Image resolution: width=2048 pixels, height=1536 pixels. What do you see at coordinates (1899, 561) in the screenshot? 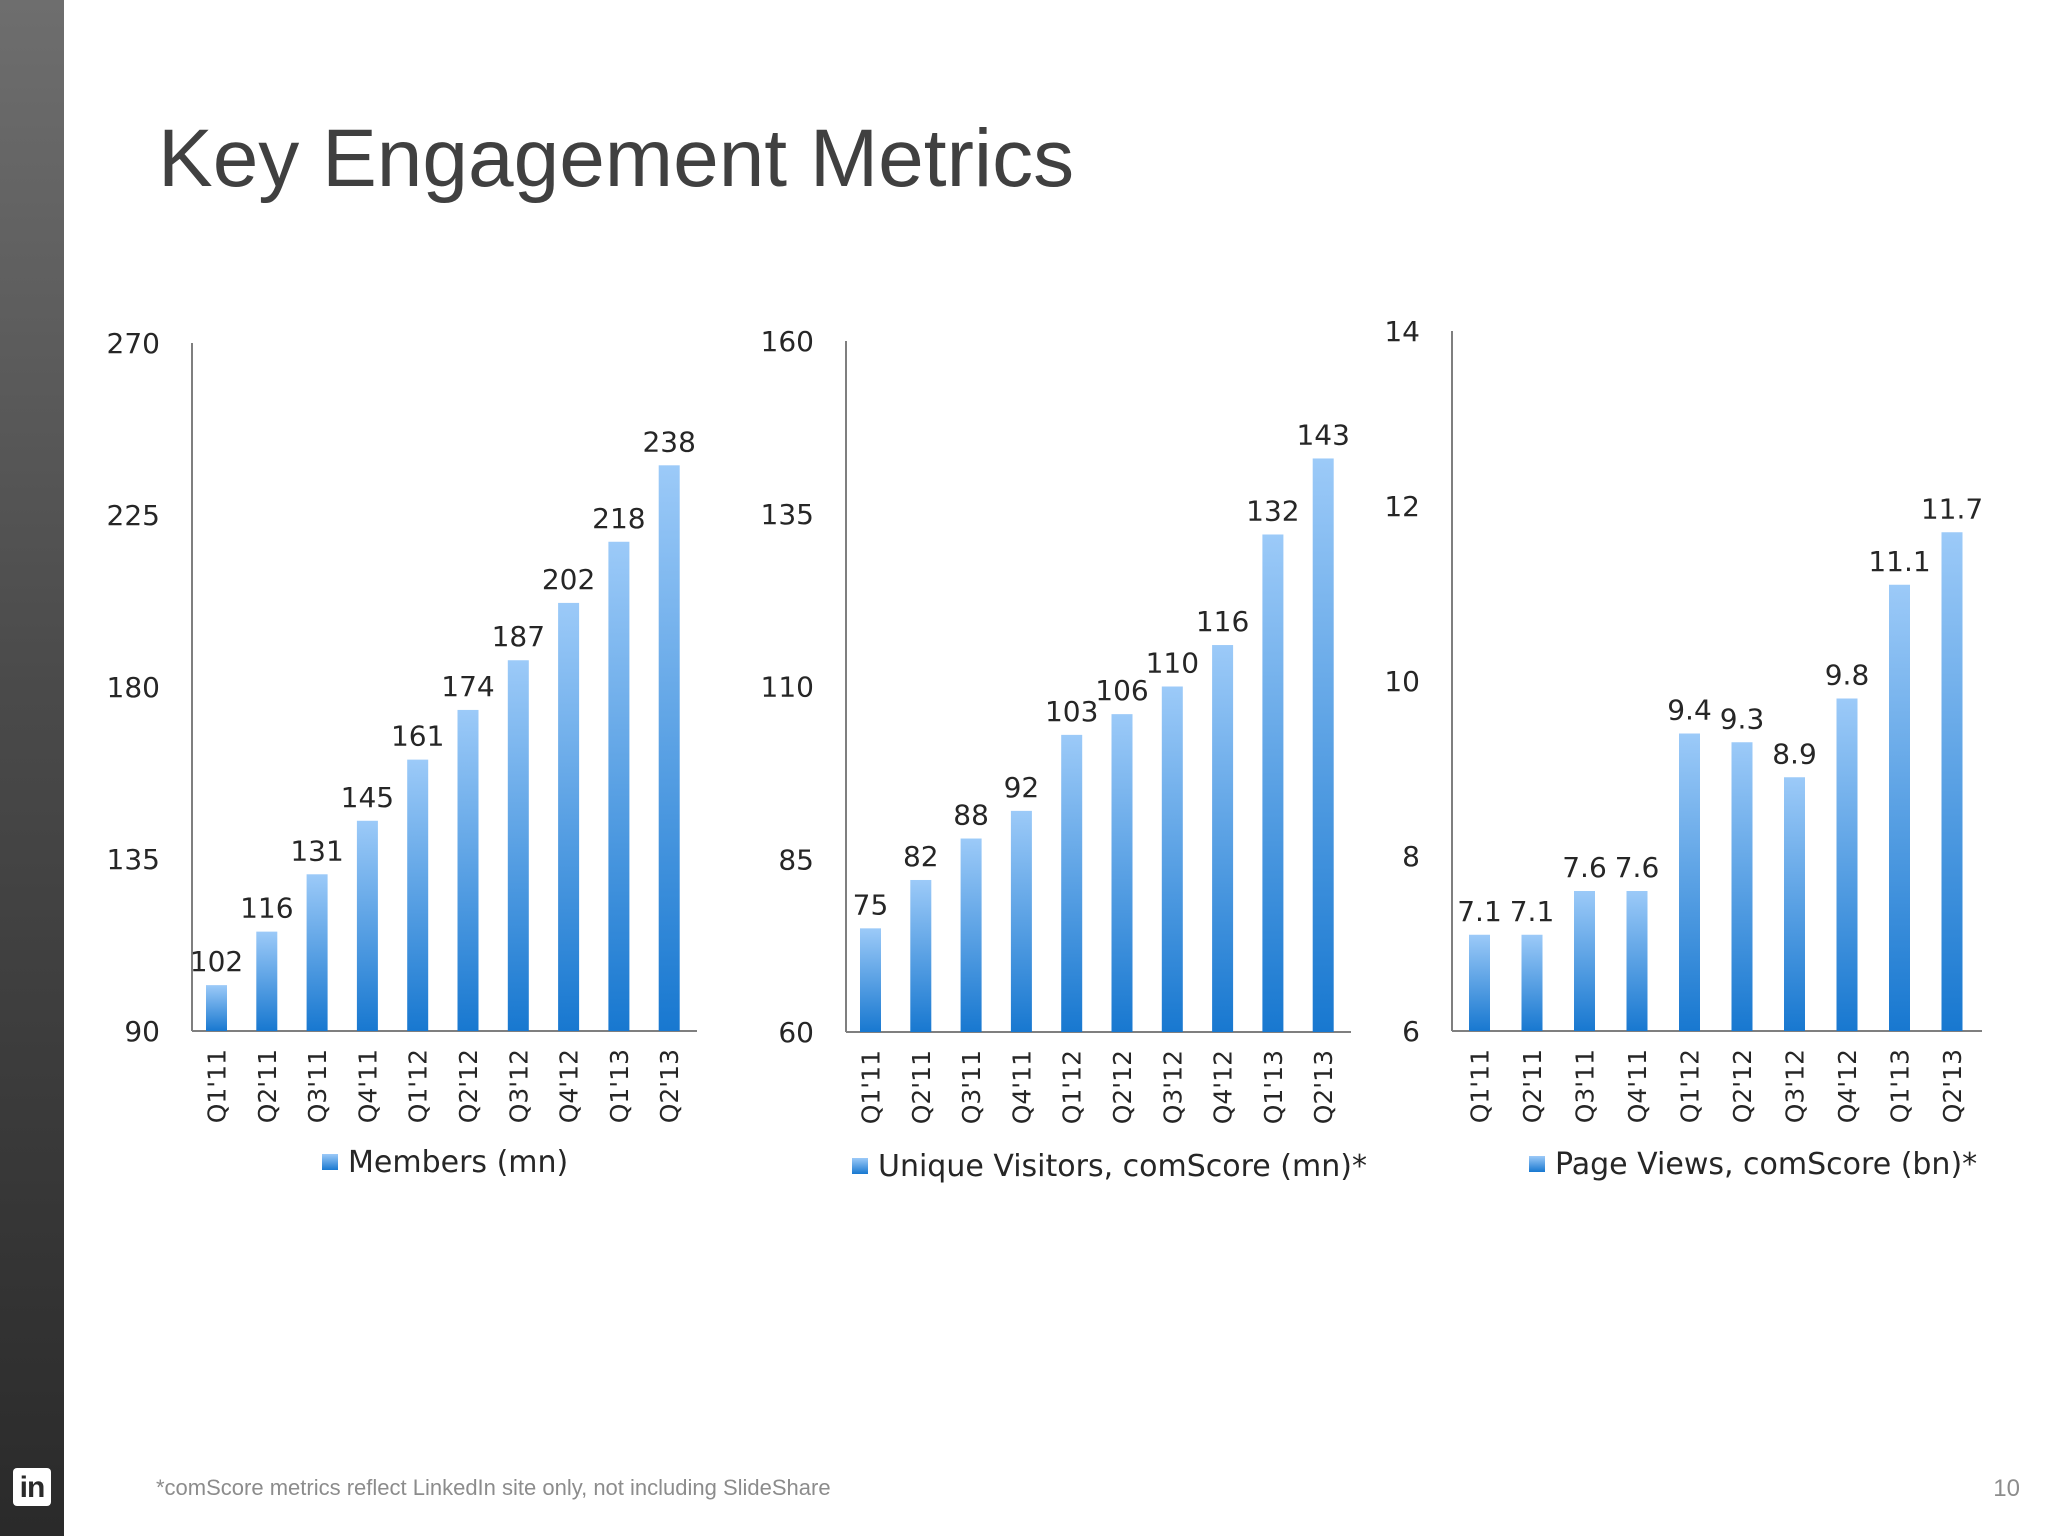
I see `data-label: 11.1` at bounding box center [1899, 561].